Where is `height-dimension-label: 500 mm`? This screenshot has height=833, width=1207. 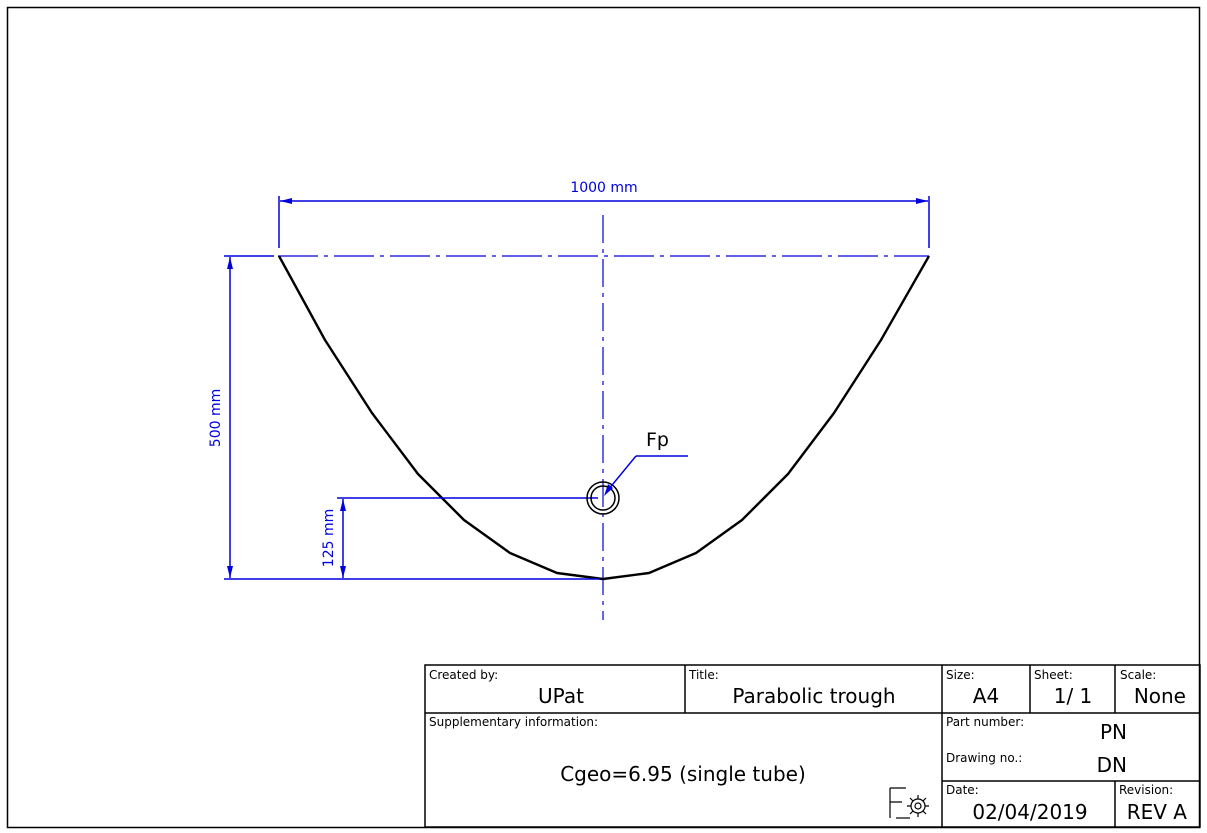 height-dimension-label: 500 mm is located at coordinates (216, 418).